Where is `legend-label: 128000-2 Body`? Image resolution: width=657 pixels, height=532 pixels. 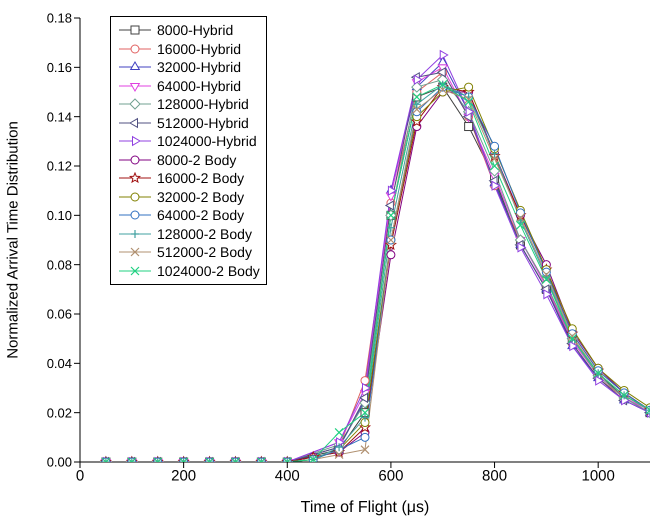
legend-label: 128000-2 Body is located at coordinates (204, 234).